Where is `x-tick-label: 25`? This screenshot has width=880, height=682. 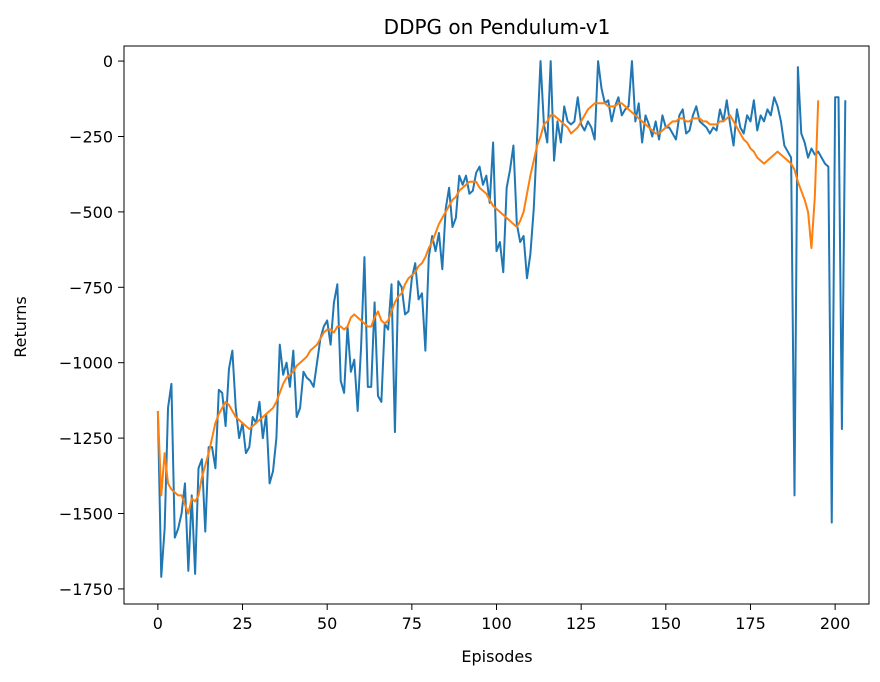 x-tick-label: 25 is located at coordinates (242, 623).